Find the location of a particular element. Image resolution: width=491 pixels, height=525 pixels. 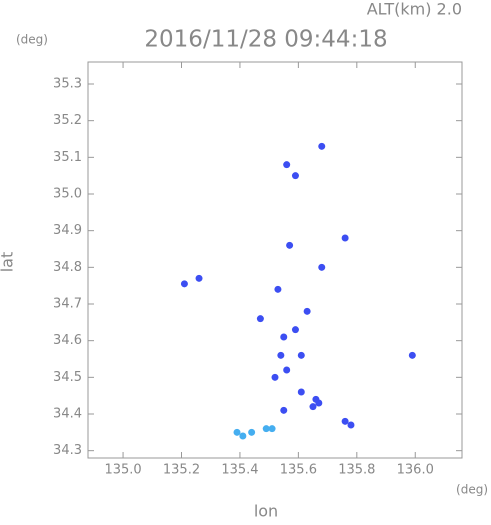

x-axis-label: lon is located at coordinates (266, 511).